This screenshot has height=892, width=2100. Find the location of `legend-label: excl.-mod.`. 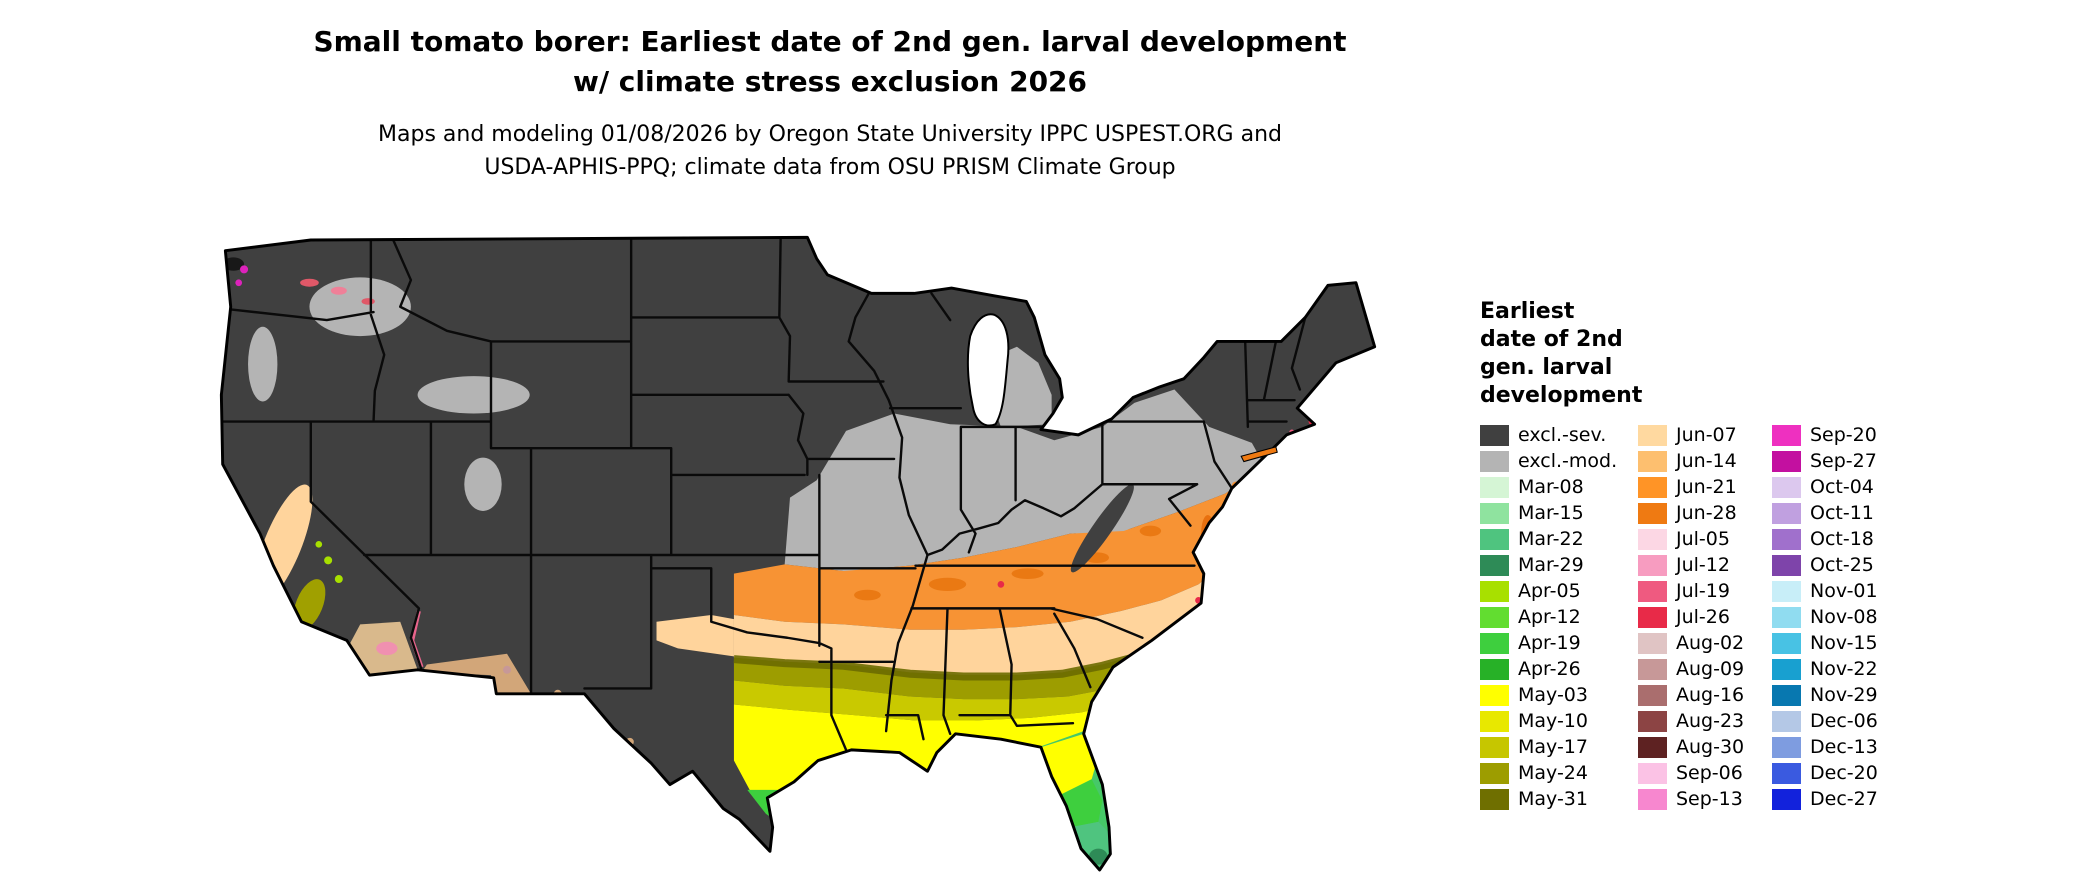

legend-label: excl.-mod. is located at coordinates (1568, 460).